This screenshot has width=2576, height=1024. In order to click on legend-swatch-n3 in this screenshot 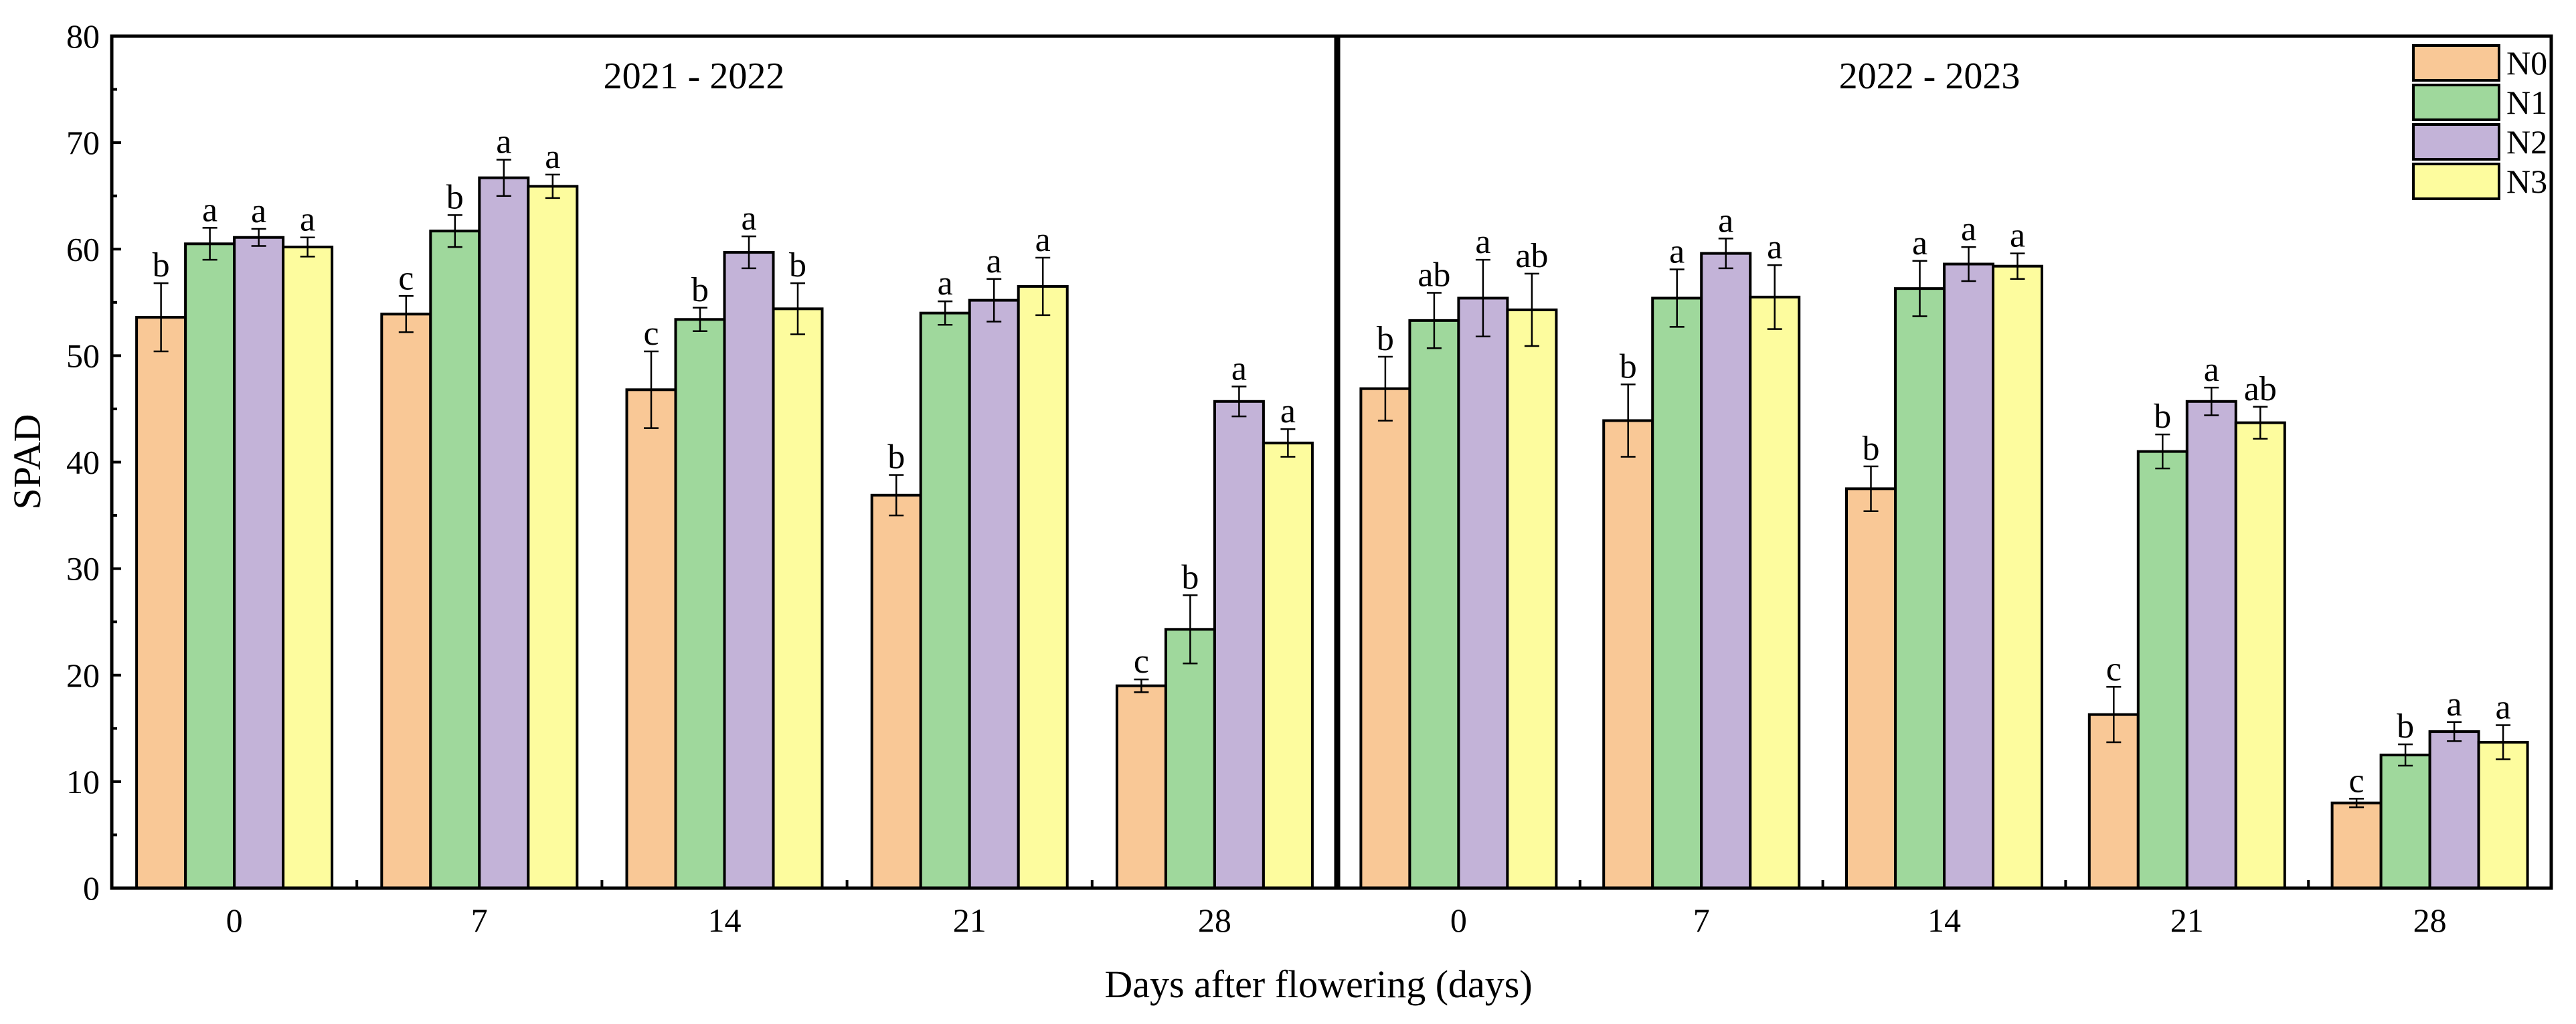, I will do `click(2456, 181)`.